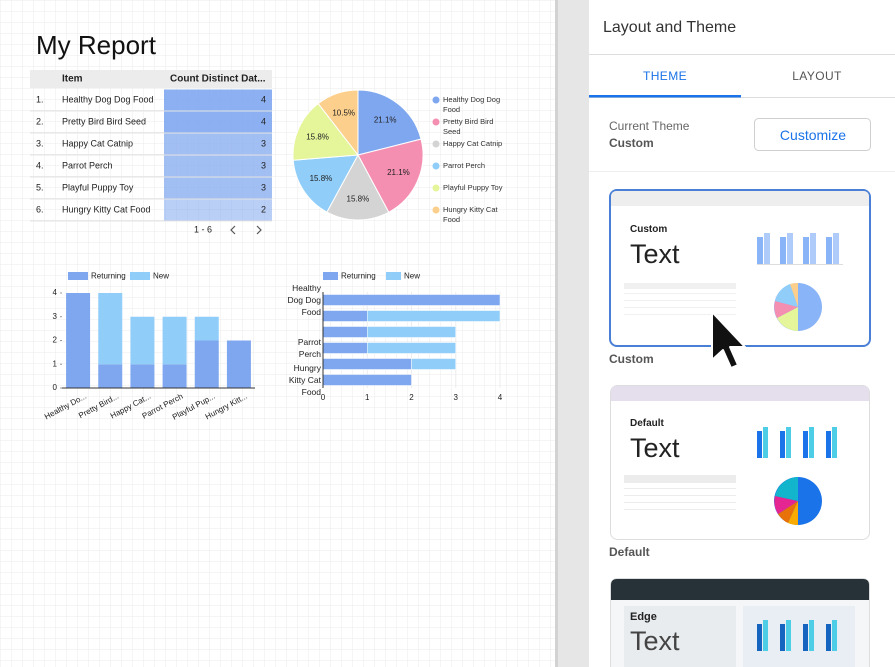 The width and height of the screenshot is (895, 667). What do you see at coordinates (817, 76) in the screenshot?
I see `tab: LAYOUT` at bounding box center [817, 76].